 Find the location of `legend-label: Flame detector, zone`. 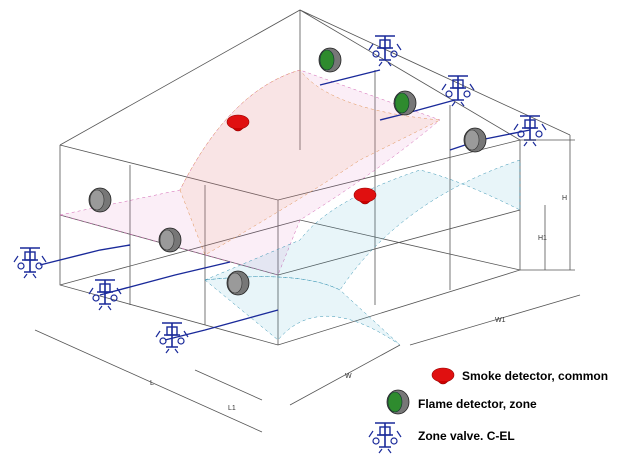

legend-label: Flame detector, zone is located at coordinates (477, 404).